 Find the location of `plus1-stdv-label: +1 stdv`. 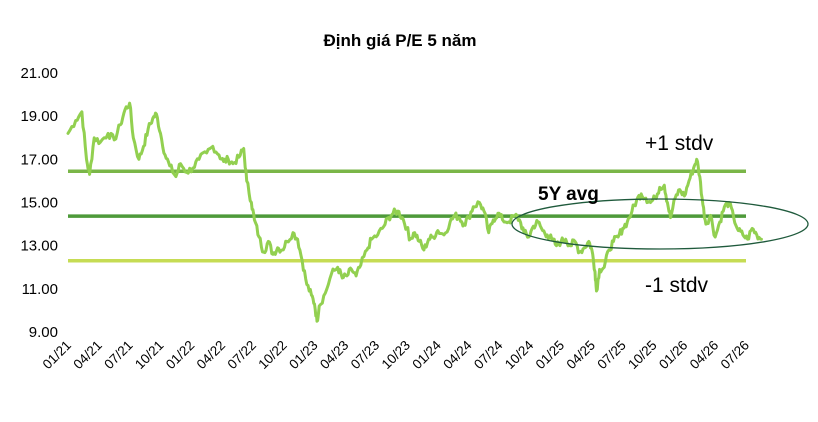

plus1-stdv-label: +1 stdv is located at coordinates (679, 143).